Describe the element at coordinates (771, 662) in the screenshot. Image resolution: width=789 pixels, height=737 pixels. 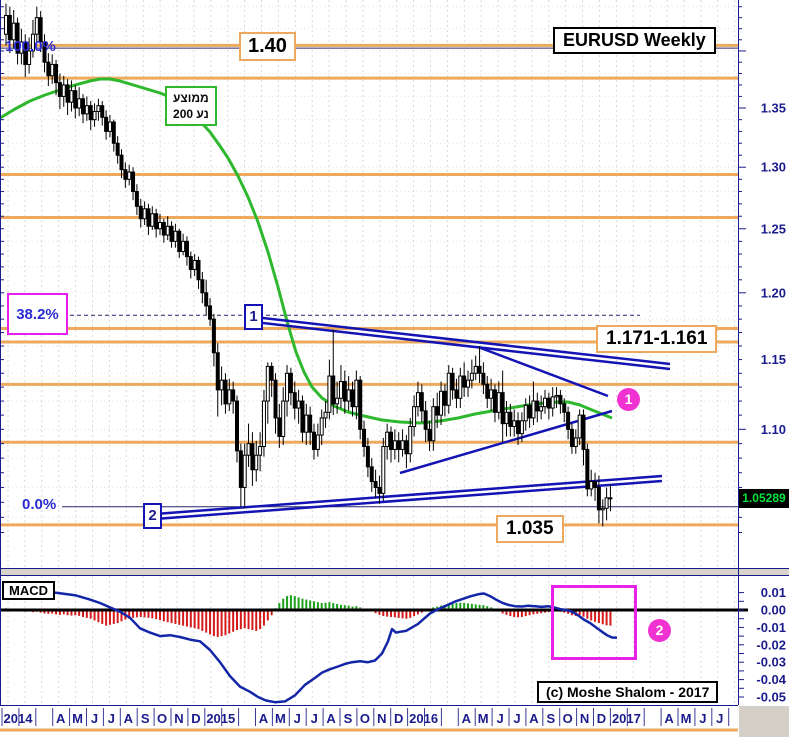
I see `macd-axis-label: -0.03` at that location.